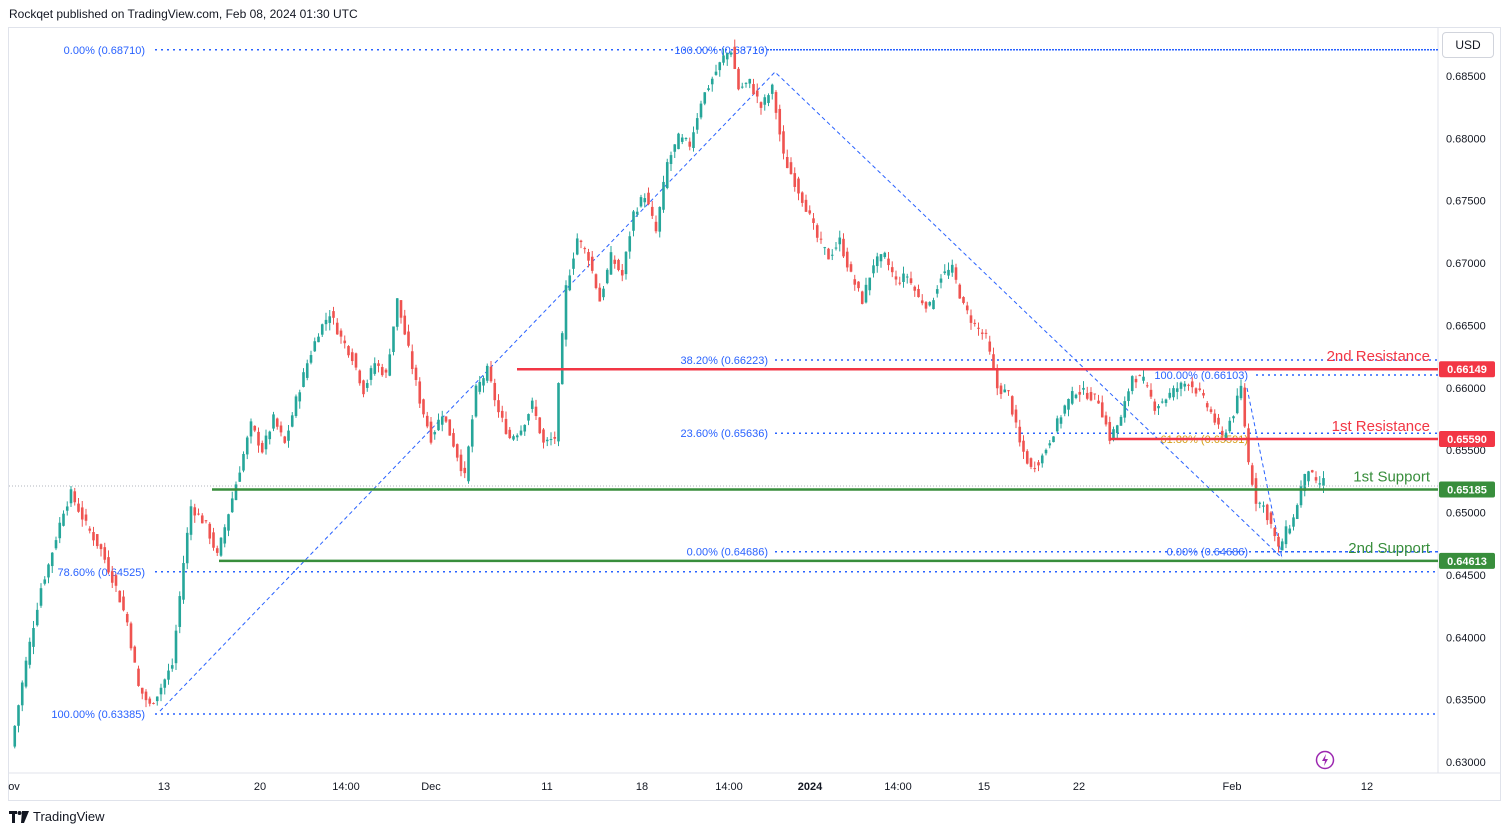 Image resolution: width=1509 pixels, height=835 pixels. I want to click on fib-level-label: 100.00% (0.63385), so click(98, 715).